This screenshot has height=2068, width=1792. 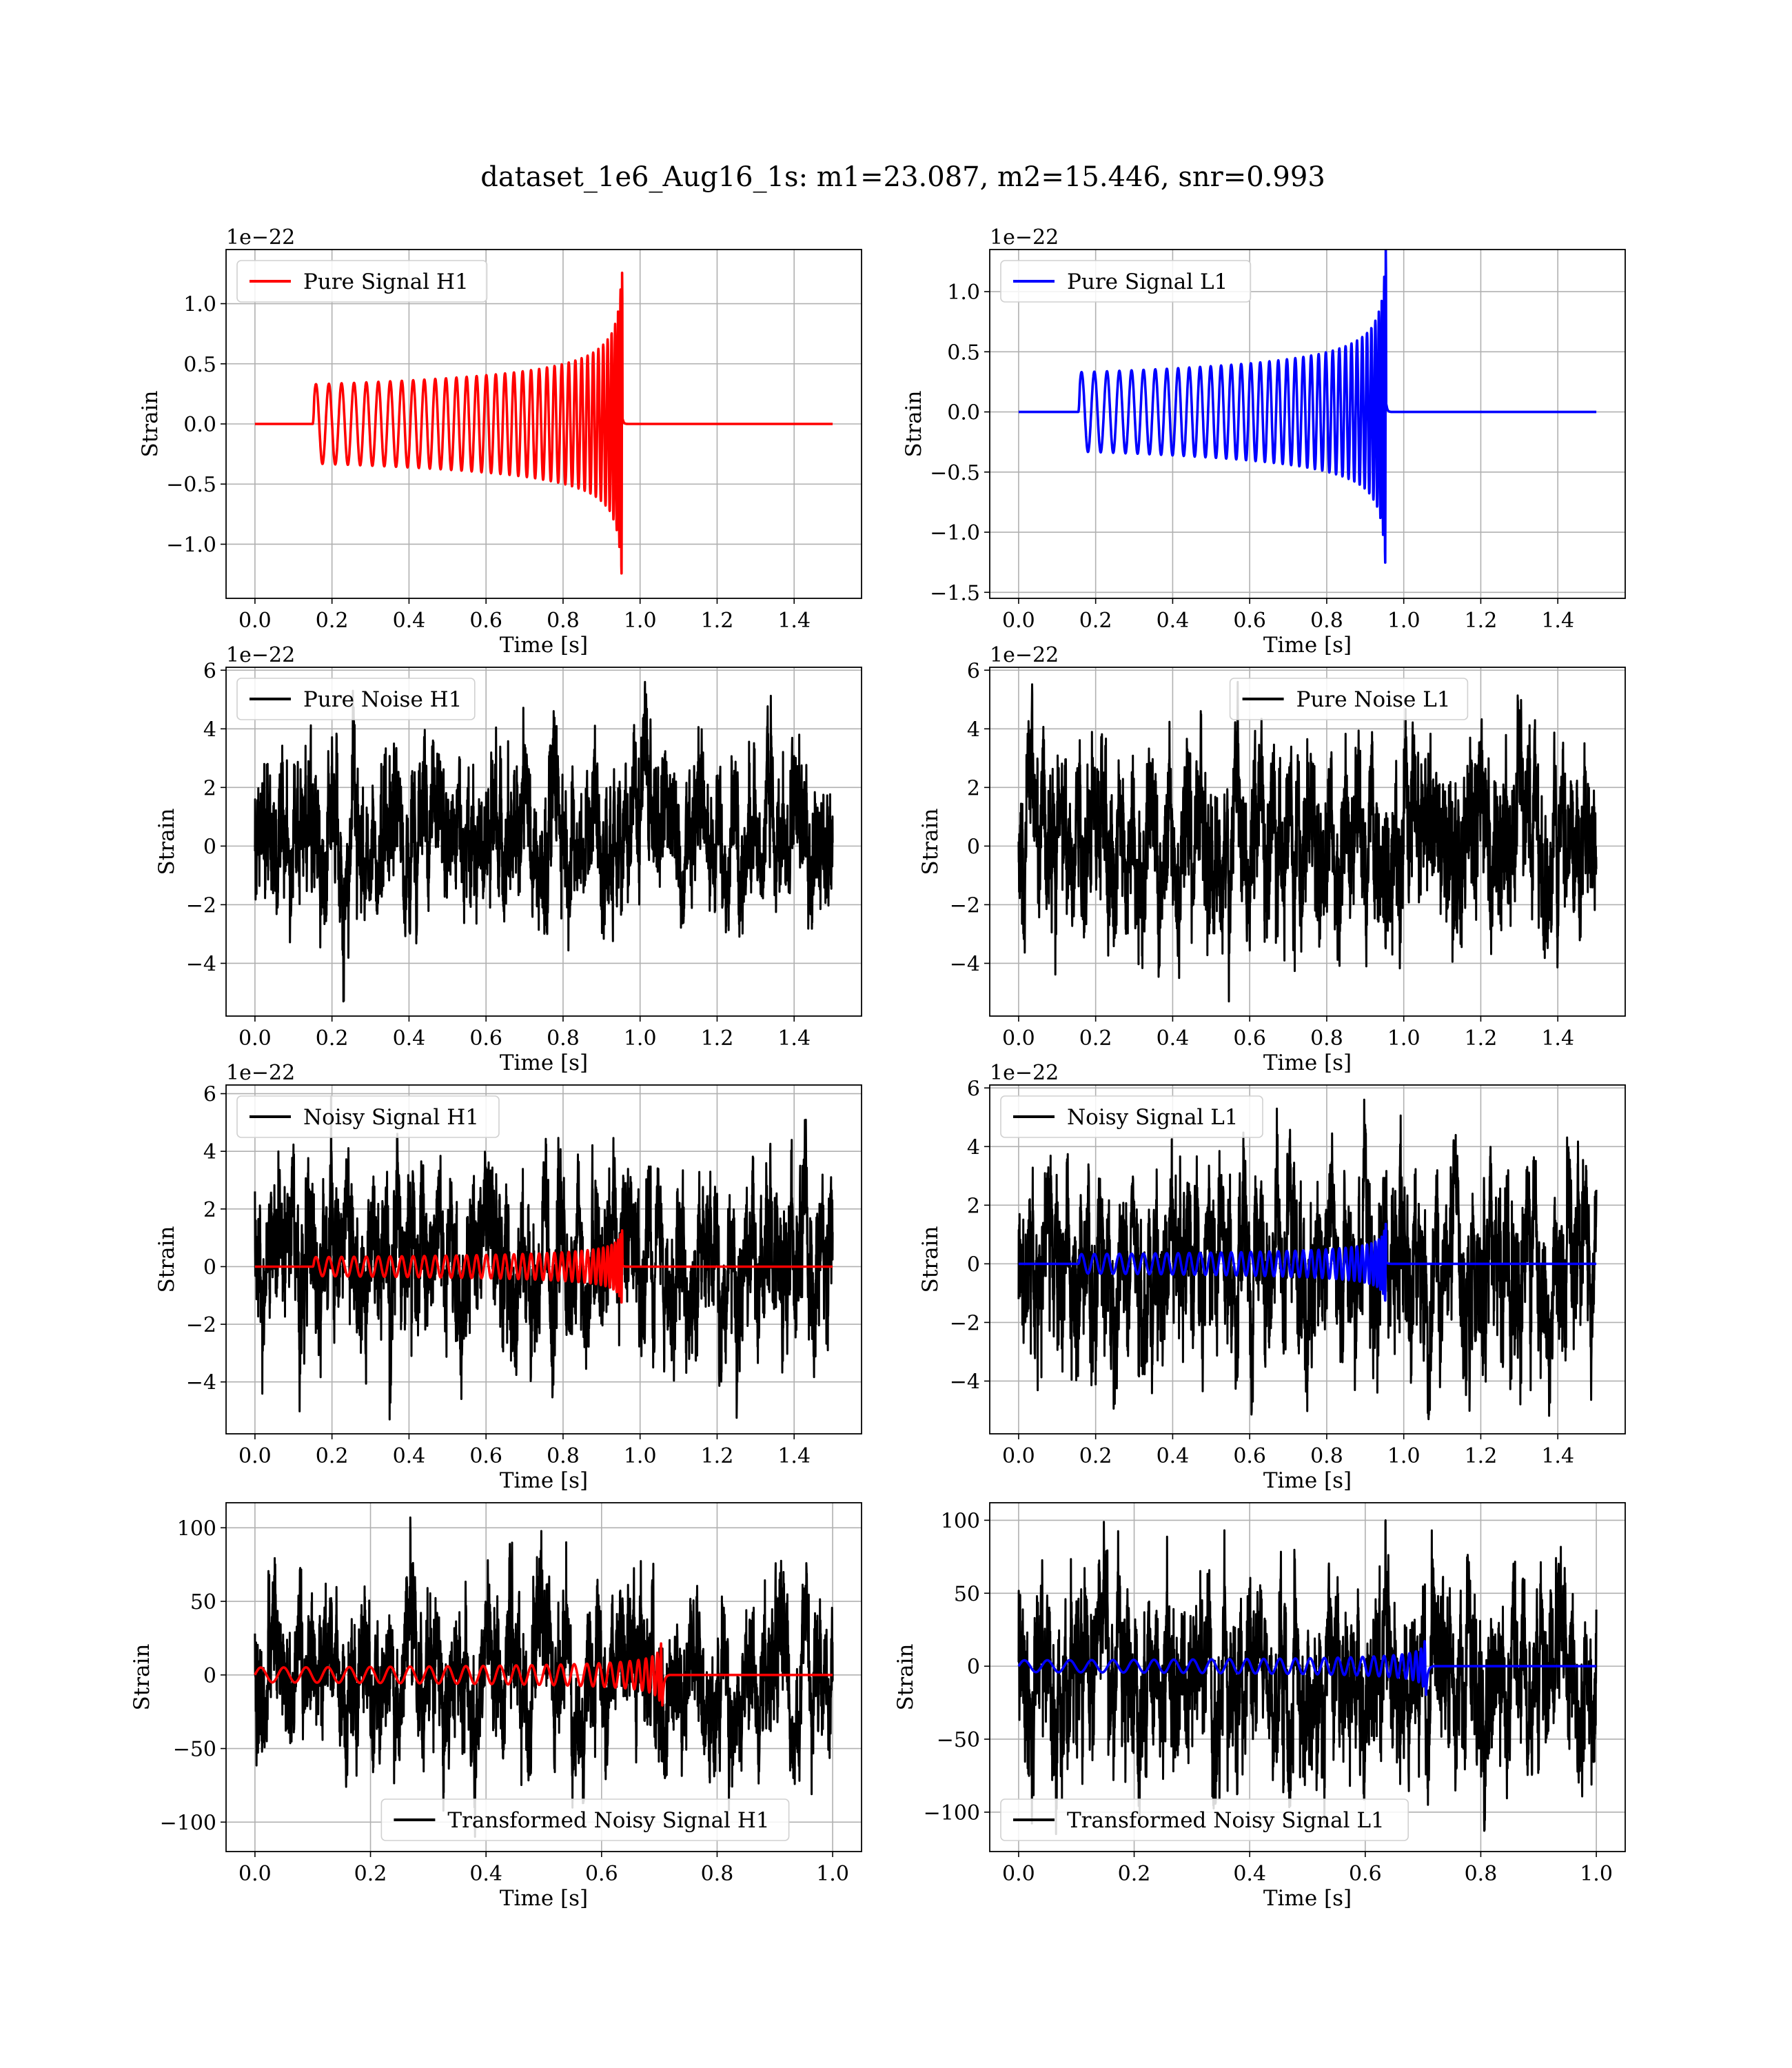 I want to click on legend-label: Pure Noise H1, so click(x=382, y=699).